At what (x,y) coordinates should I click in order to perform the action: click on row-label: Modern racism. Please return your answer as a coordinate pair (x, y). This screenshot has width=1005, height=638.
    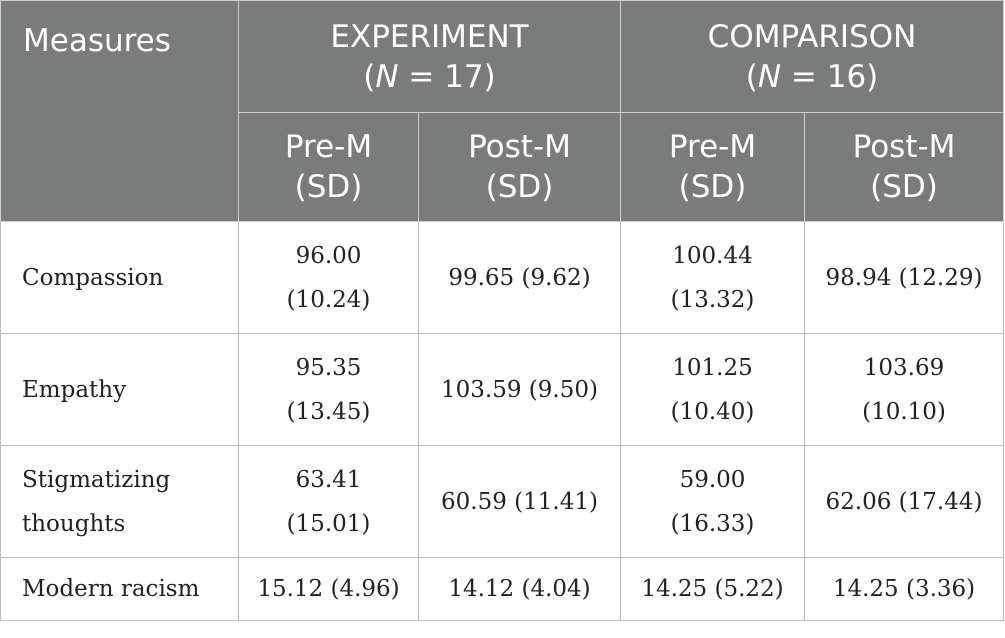
    Looking at the image, I should click on (119, 589).